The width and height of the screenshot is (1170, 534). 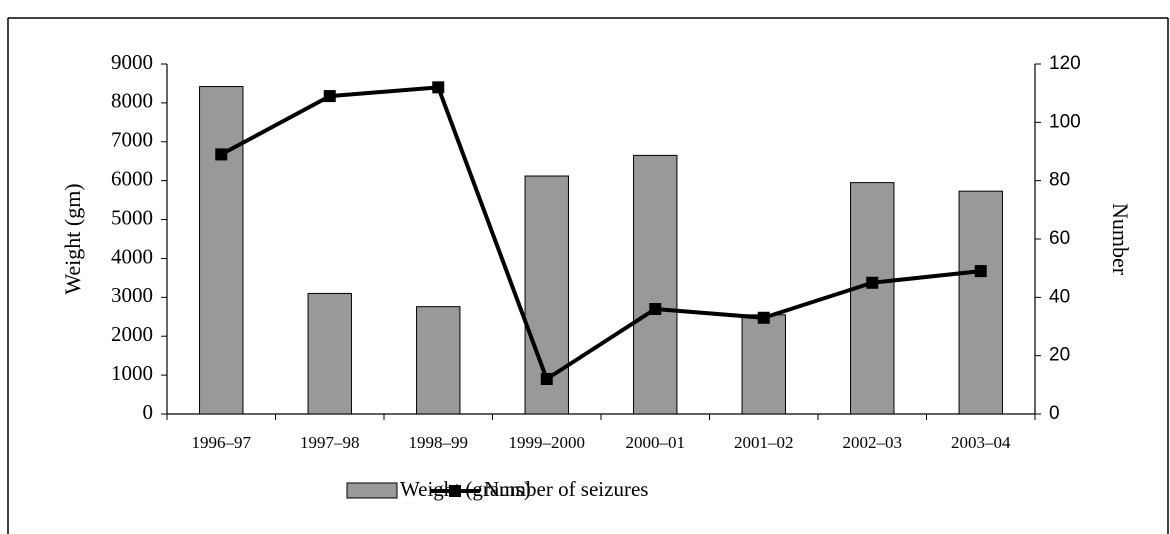 I want to click on x-tick-label: 2001–02, so click(x=764, y=442).